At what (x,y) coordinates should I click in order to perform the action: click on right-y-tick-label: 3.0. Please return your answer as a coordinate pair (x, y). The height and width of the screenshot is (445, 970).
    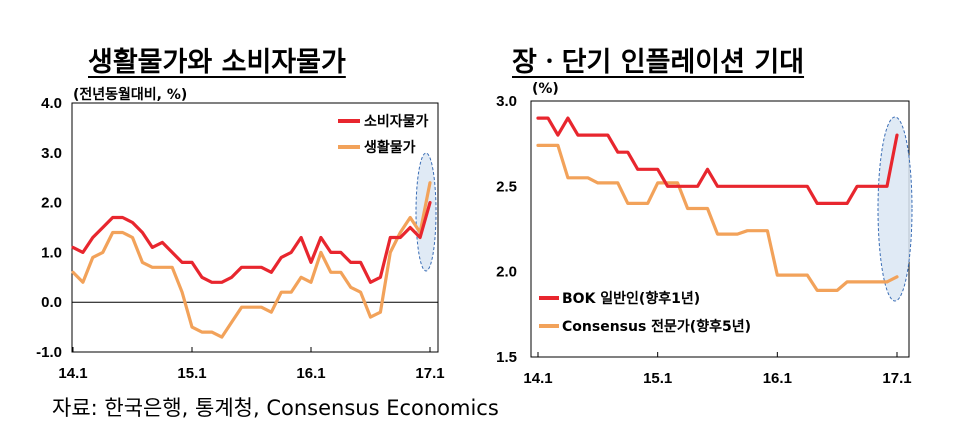
    Looking at the image, I should click on (506, 101).